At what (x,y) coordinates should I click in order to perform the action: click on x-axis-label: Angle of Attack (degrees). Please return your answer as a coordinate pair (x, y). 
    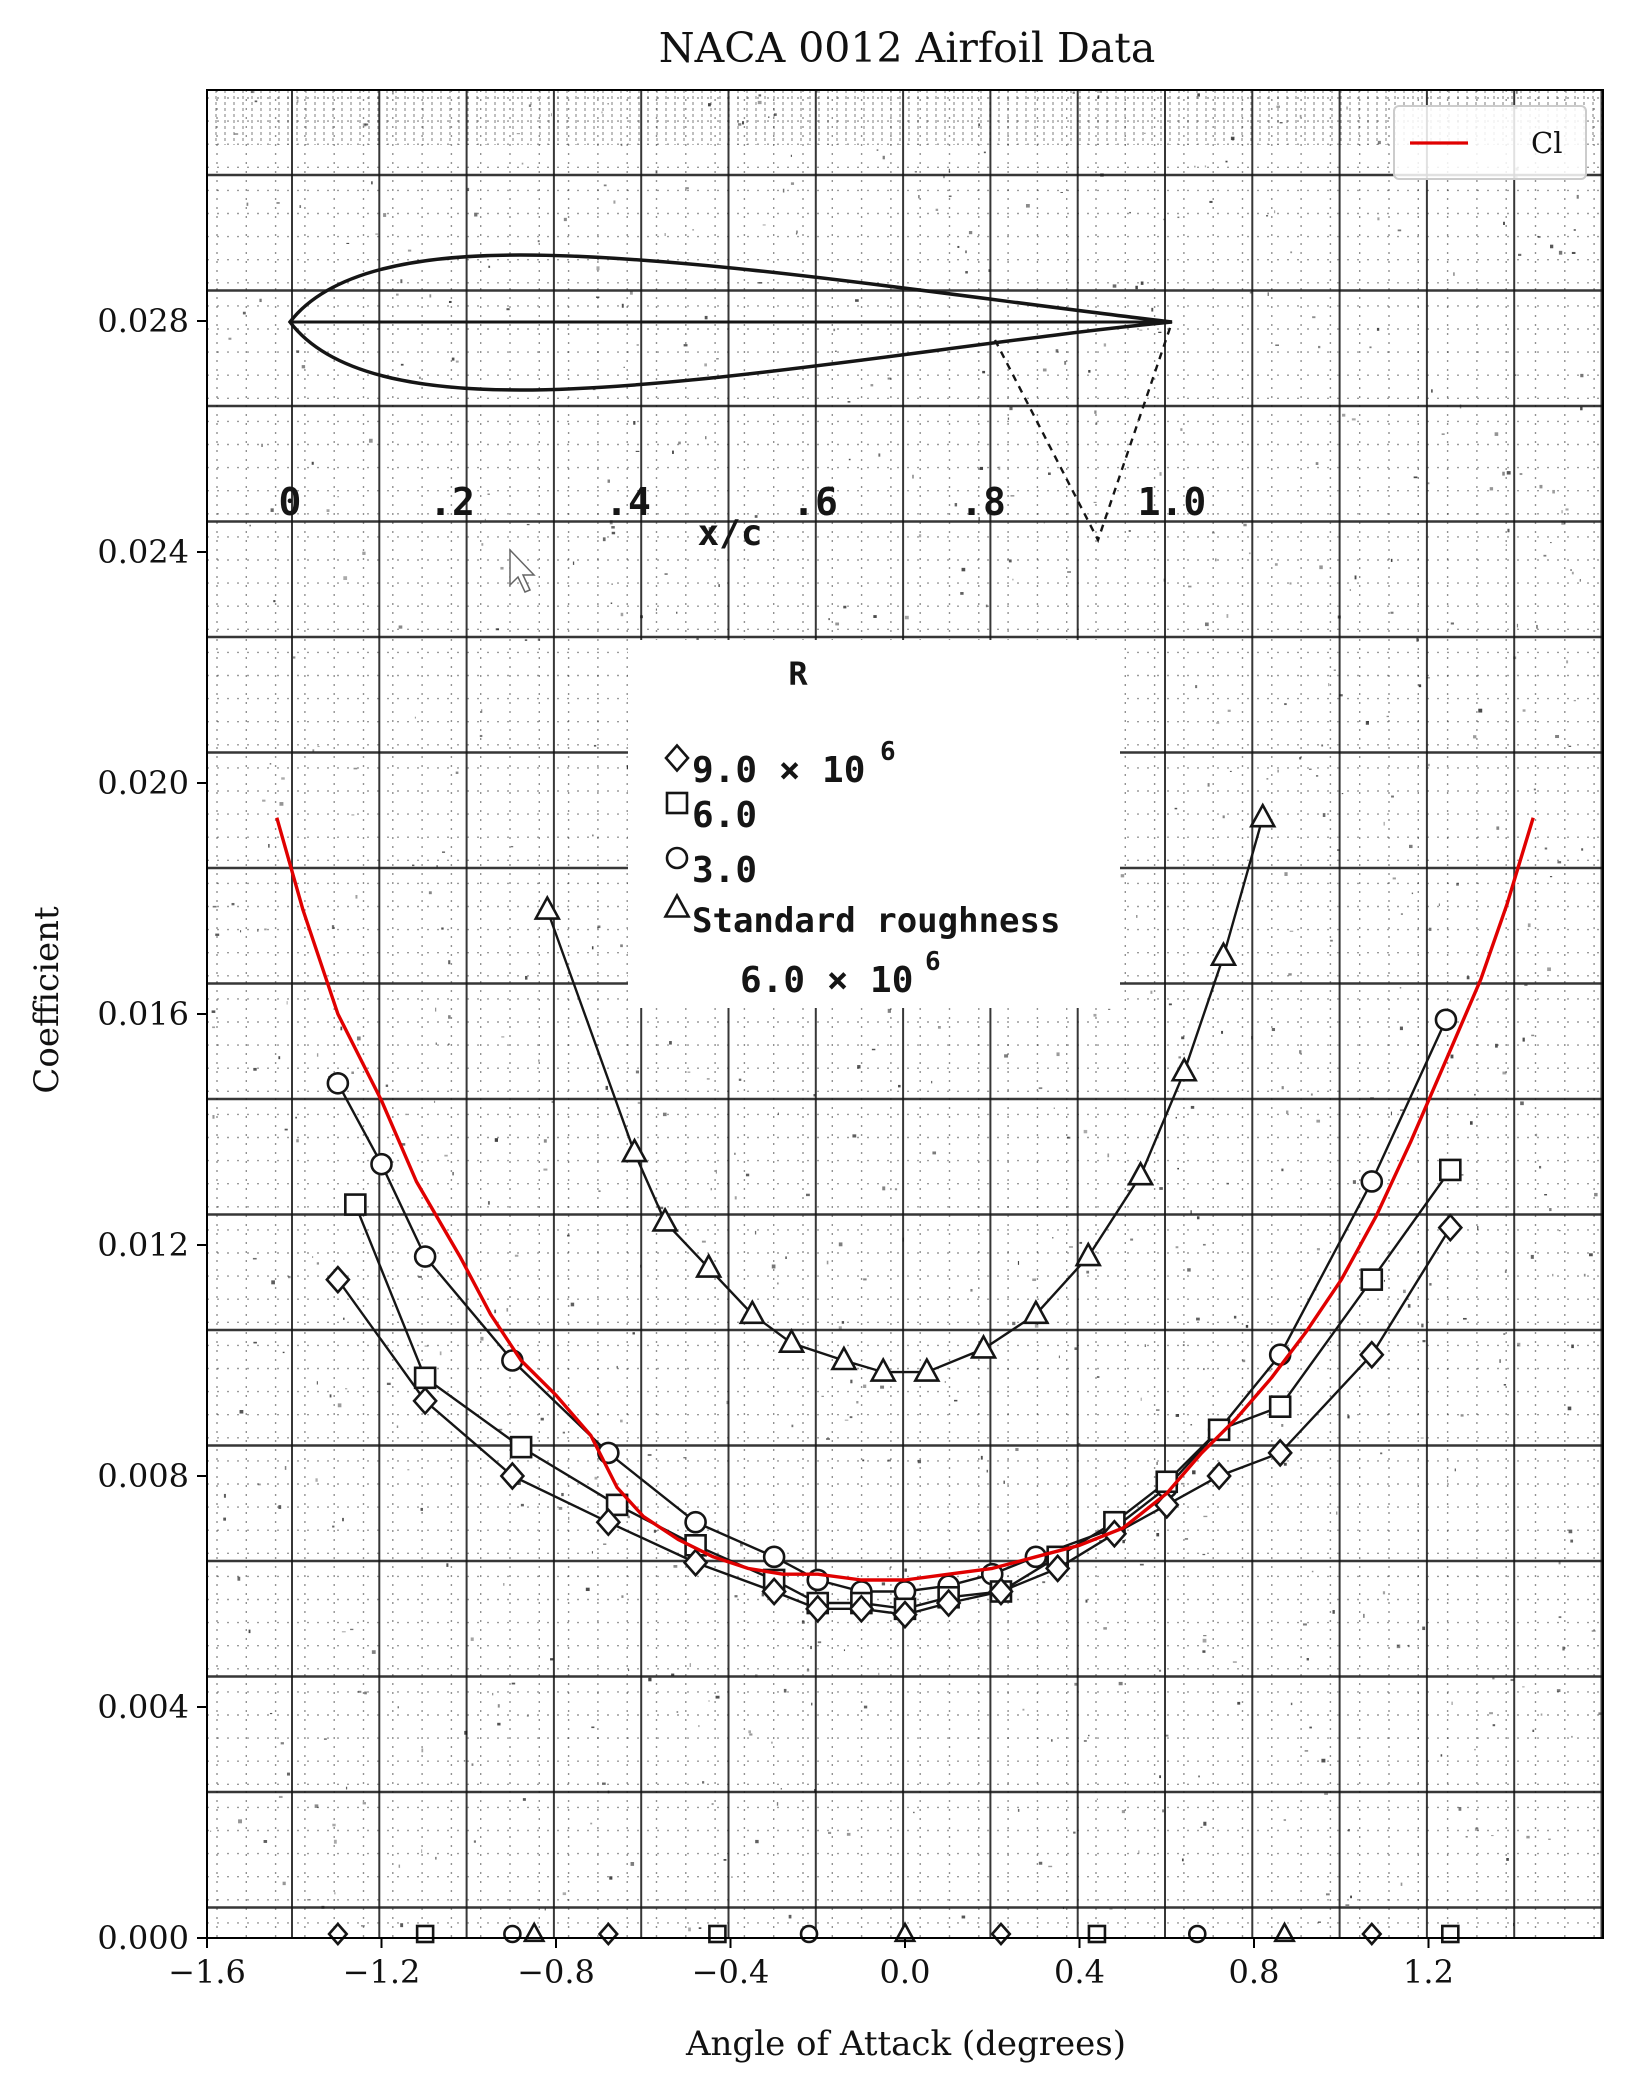
    Looking at the image, I should click on (905, 2044).